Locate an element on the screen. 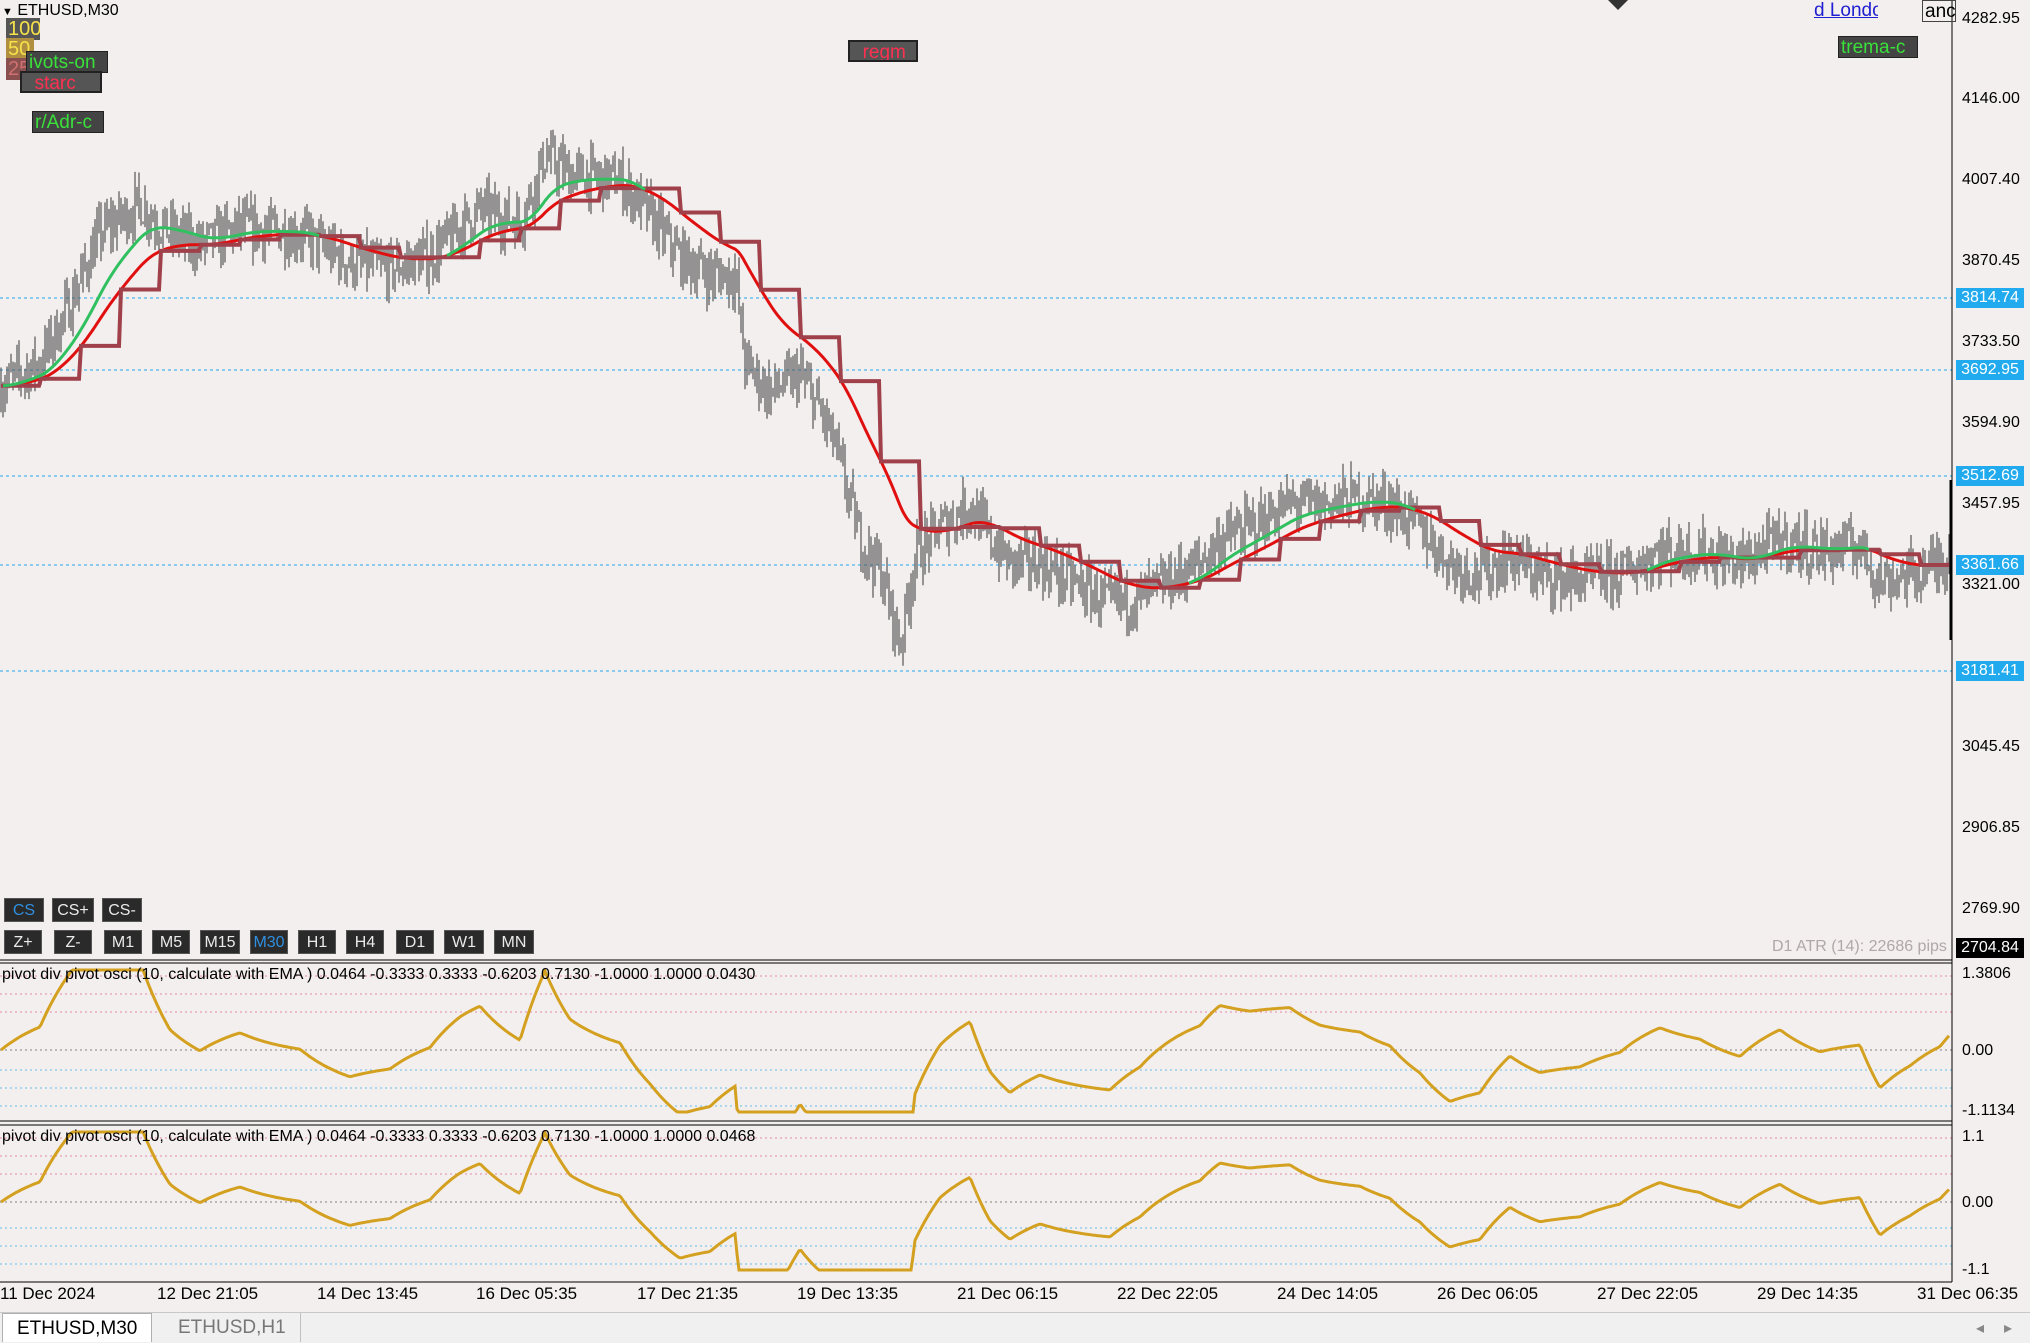  time-label: 16 Dec 05:35 is located at coordinates (527, 1293).